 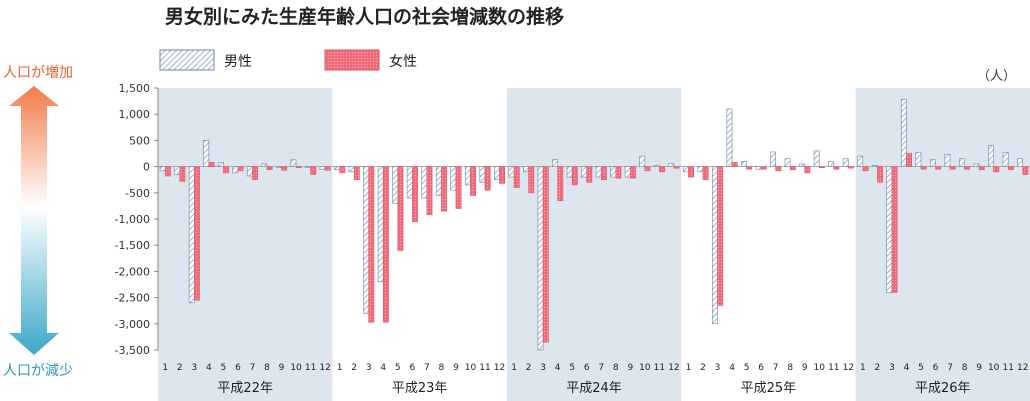 I want to click on y-tick-label: 0, so click(x=146, y=167).